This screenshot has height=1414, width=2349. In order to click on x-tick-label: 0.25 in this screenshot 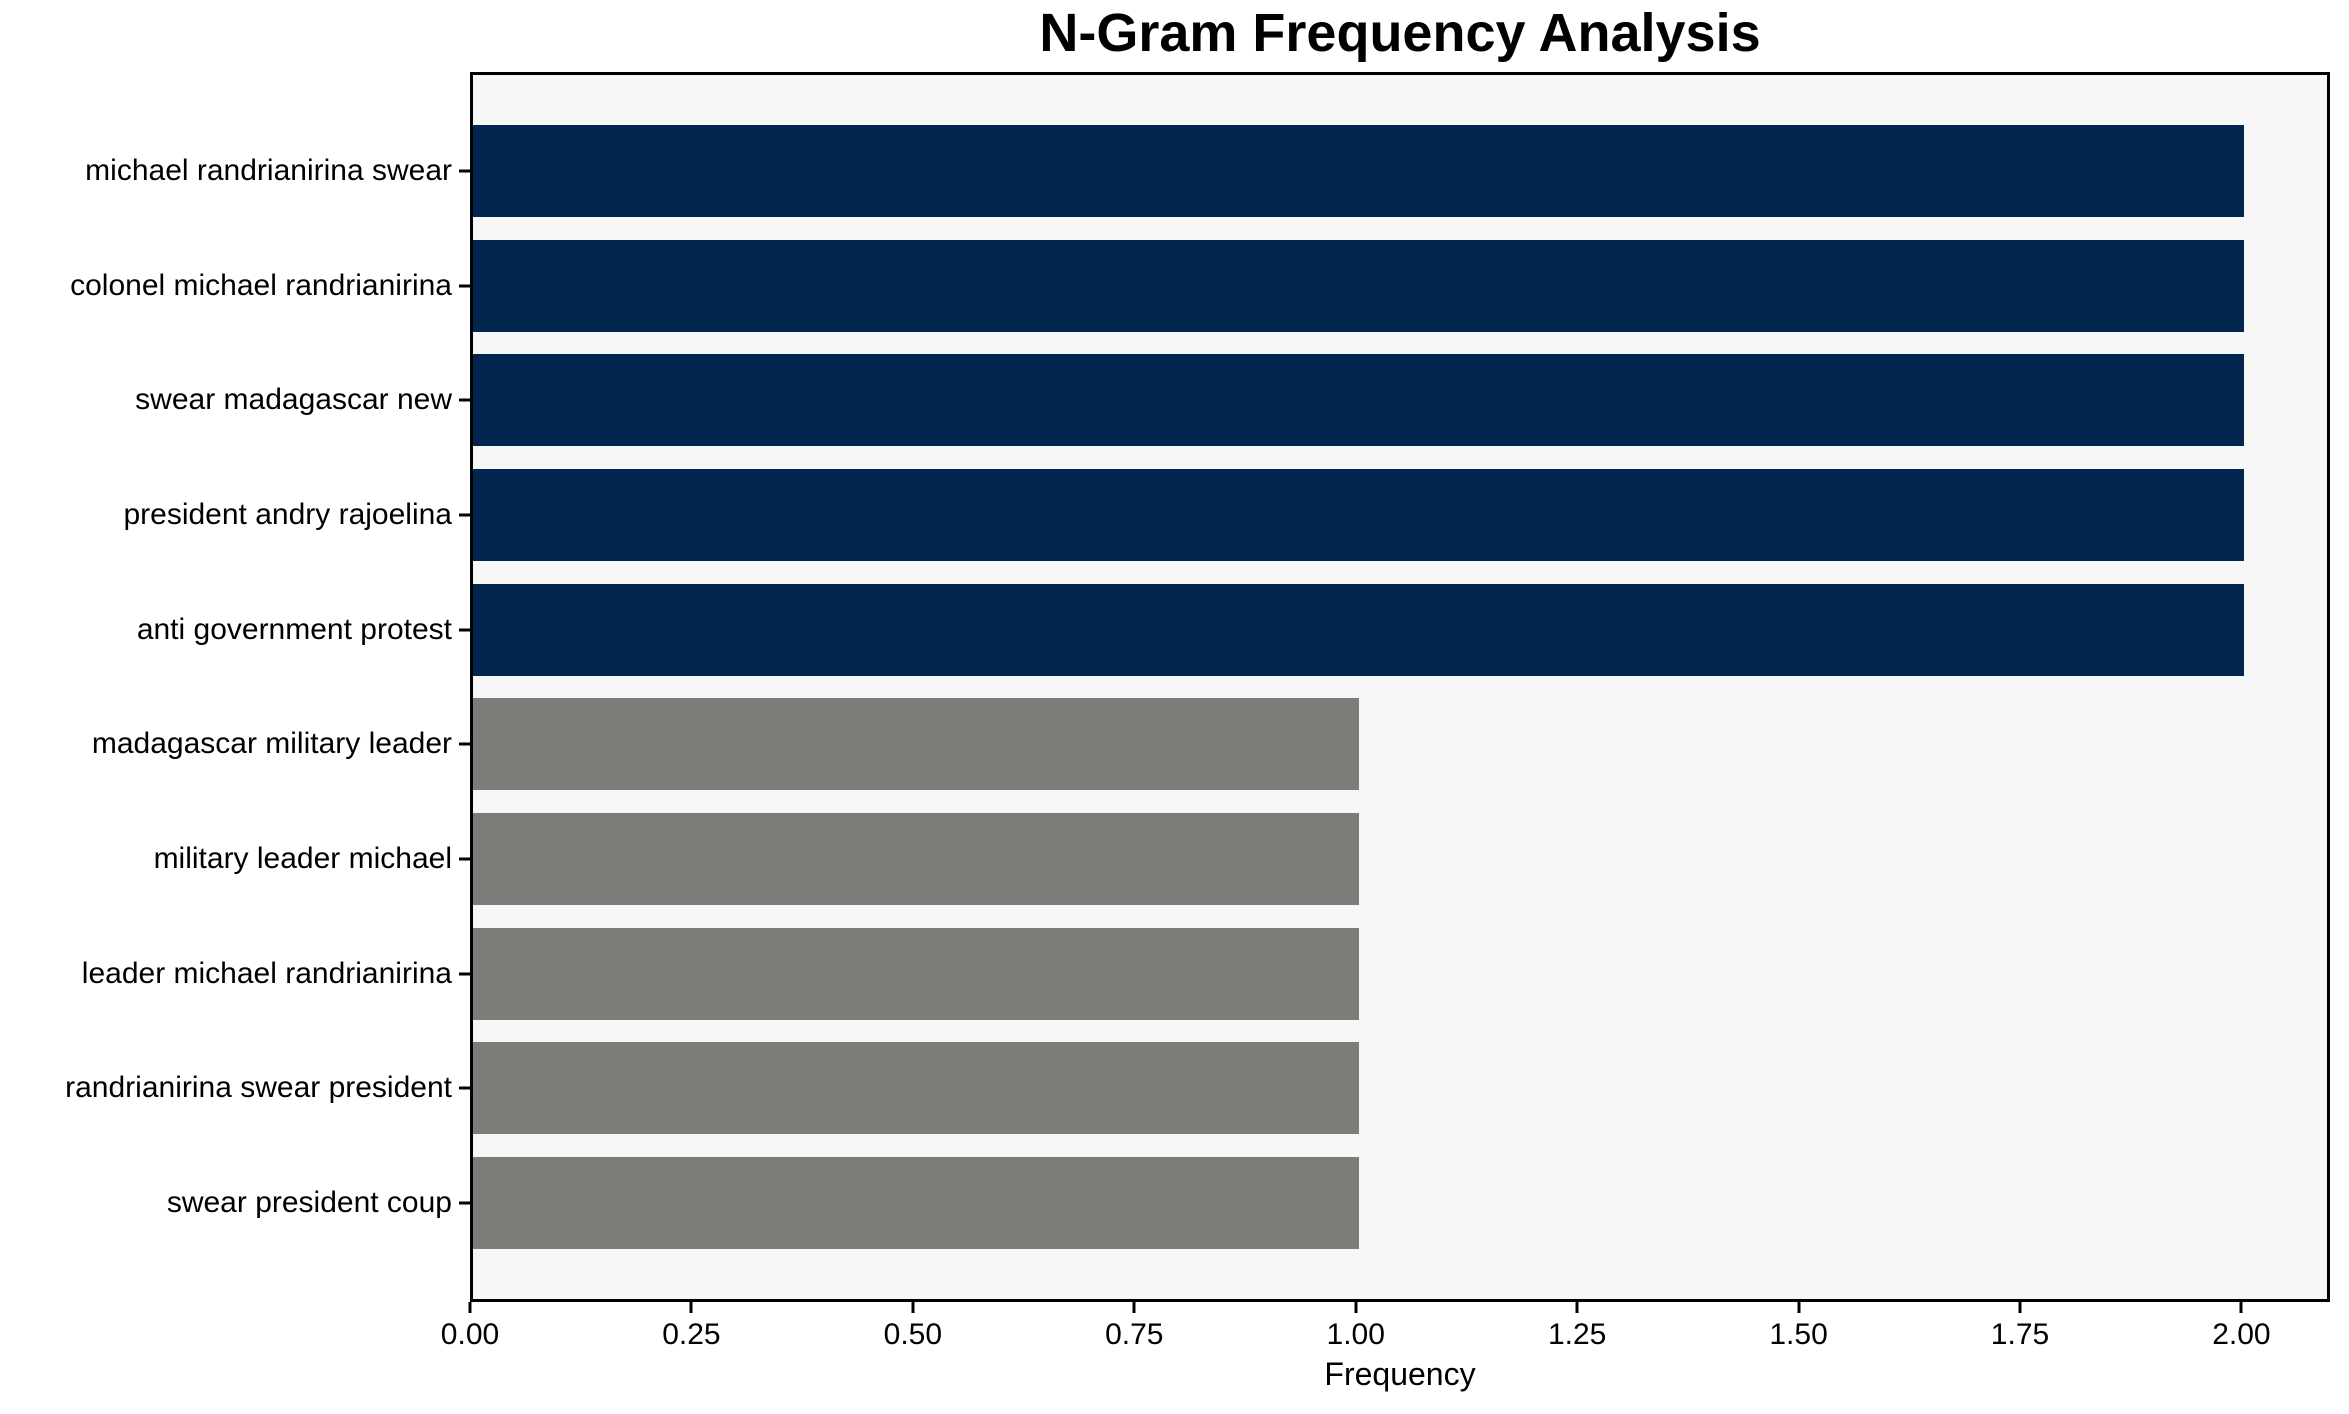, I will do `click(691, 1334)`.